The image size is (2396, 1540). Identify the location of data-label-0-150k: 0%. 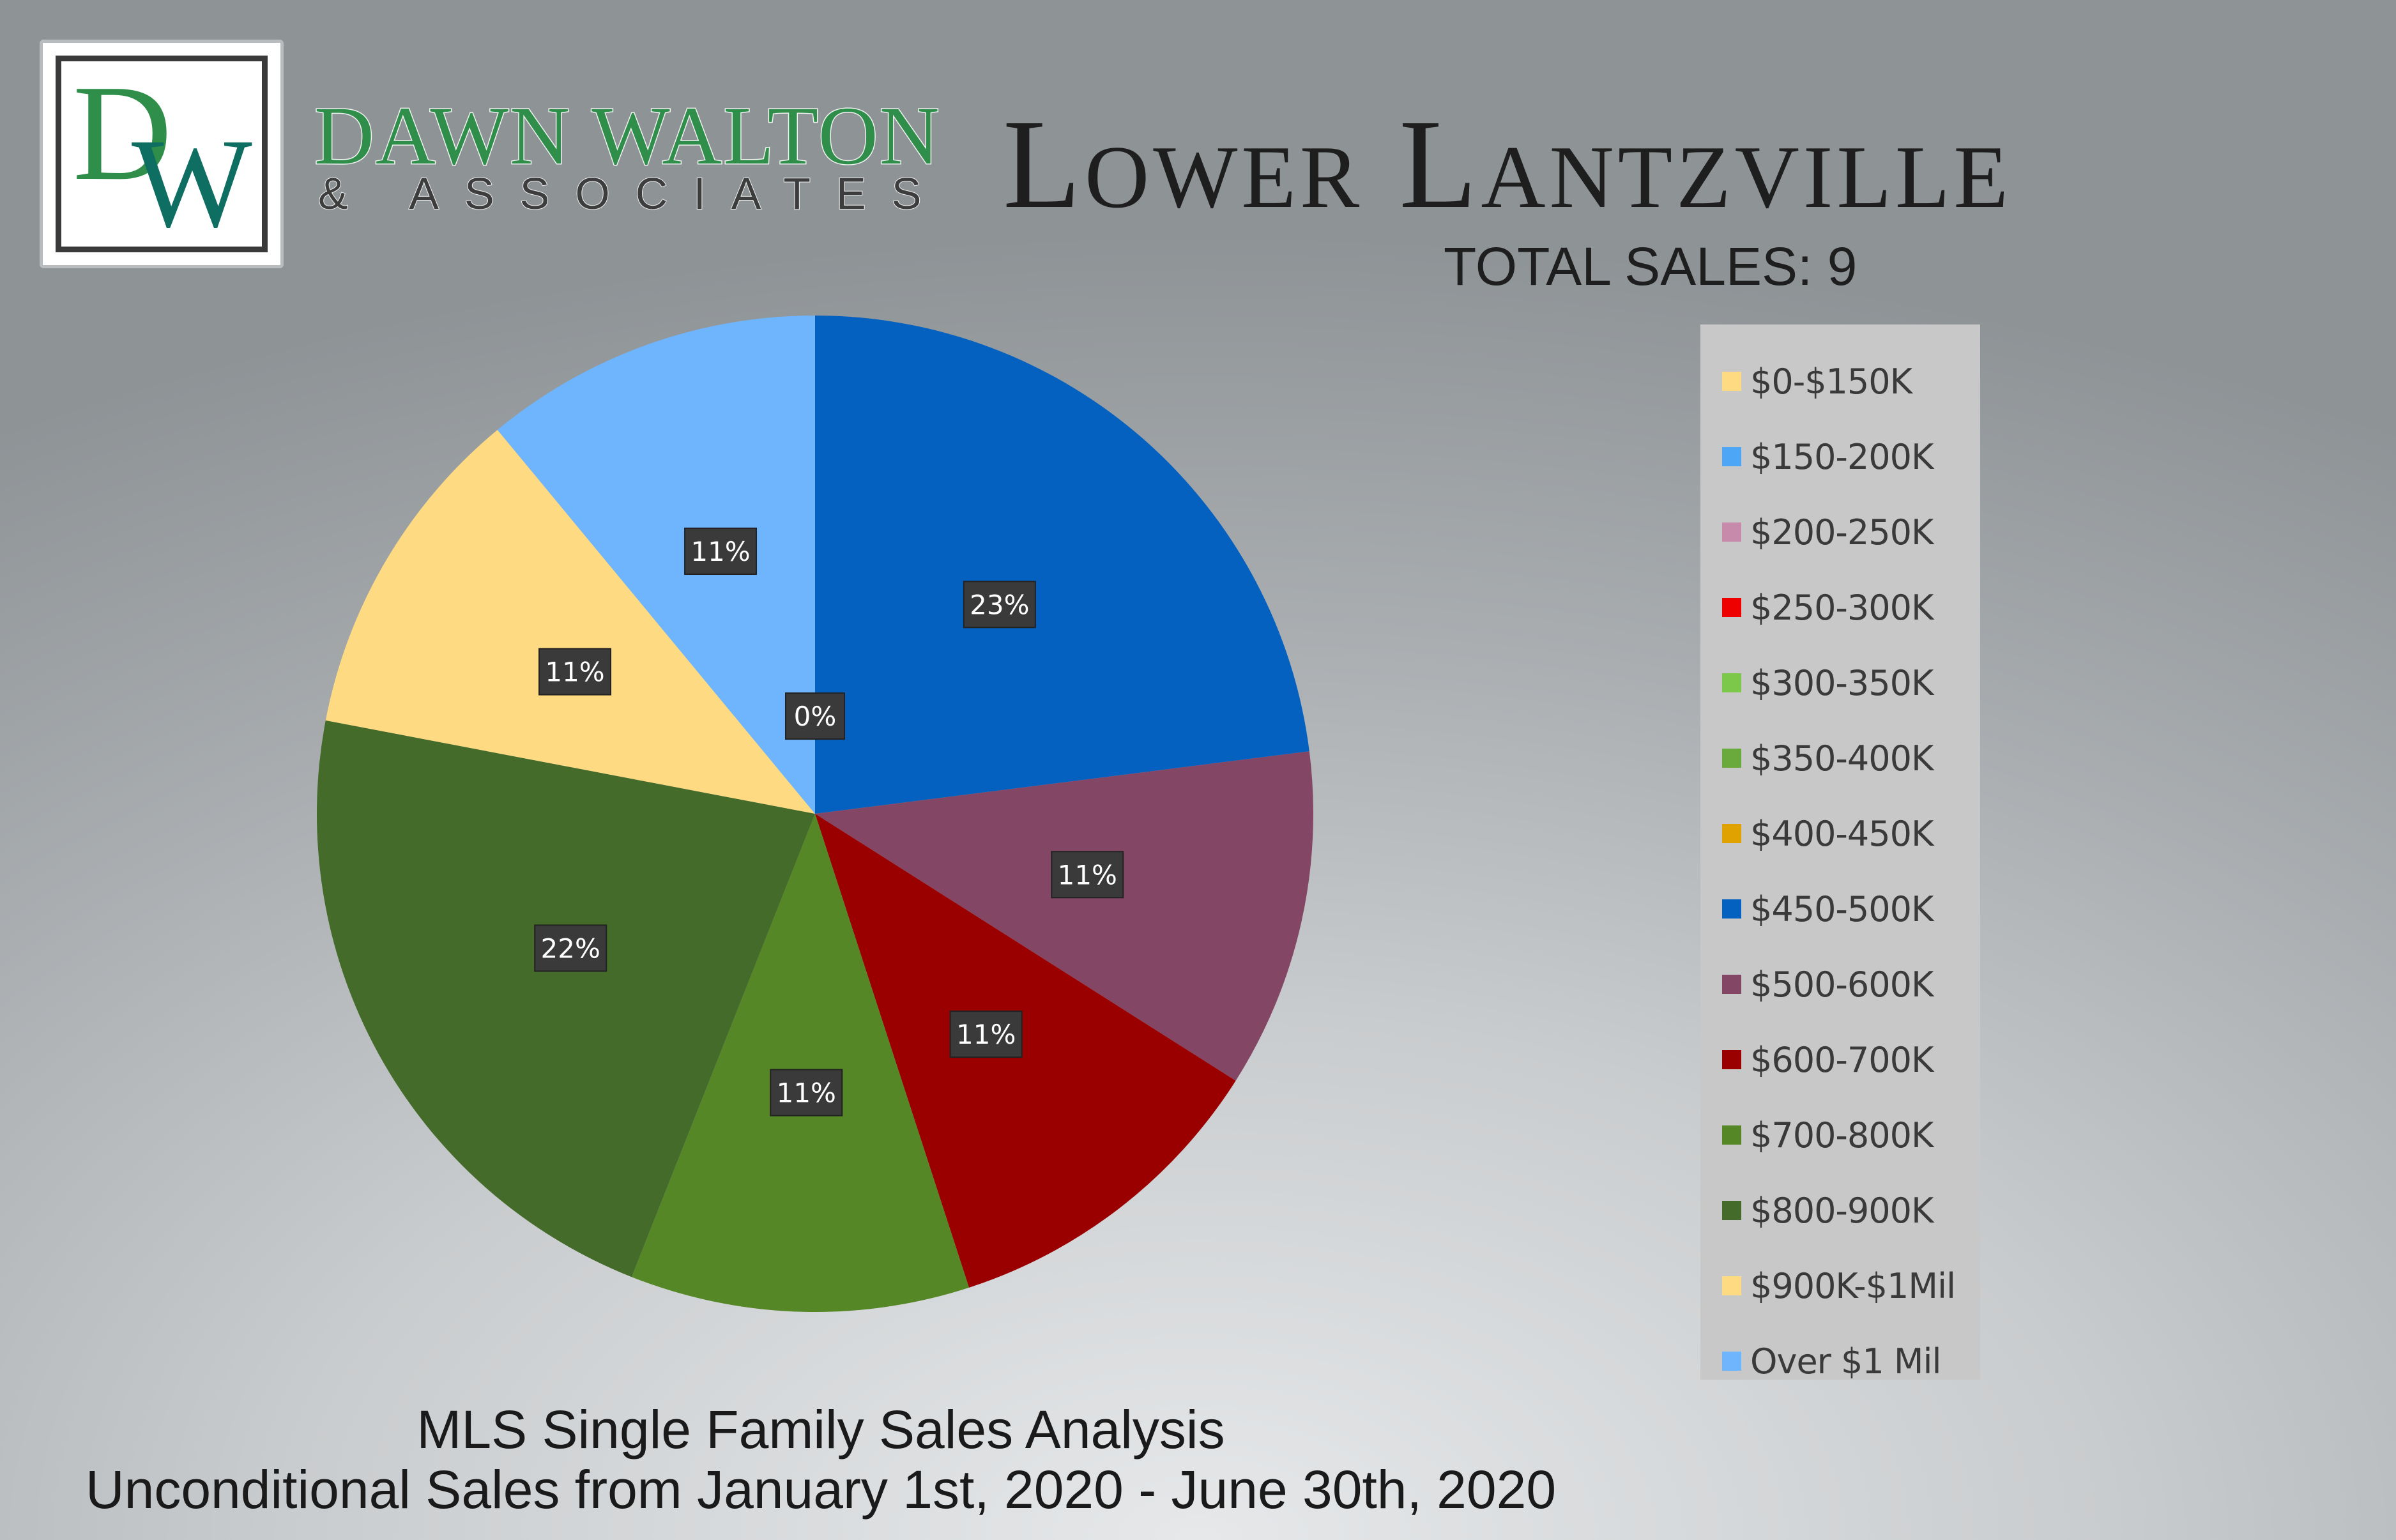
(815, 716).